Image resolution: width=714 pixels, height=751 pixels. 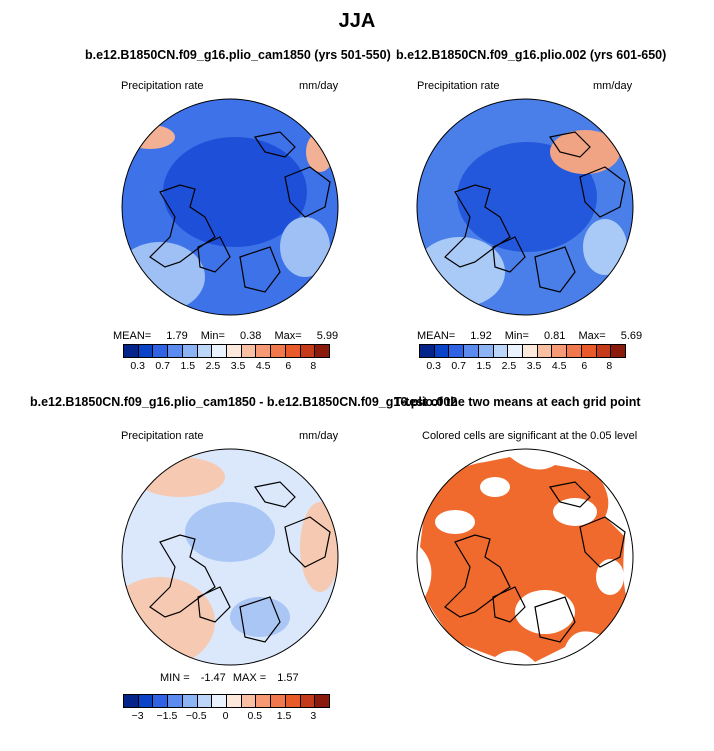 What do you see at coordinates (584, 366) in the screenshot?
I see `colorbar-tick-label: 6` at bounding box center [584, 366].